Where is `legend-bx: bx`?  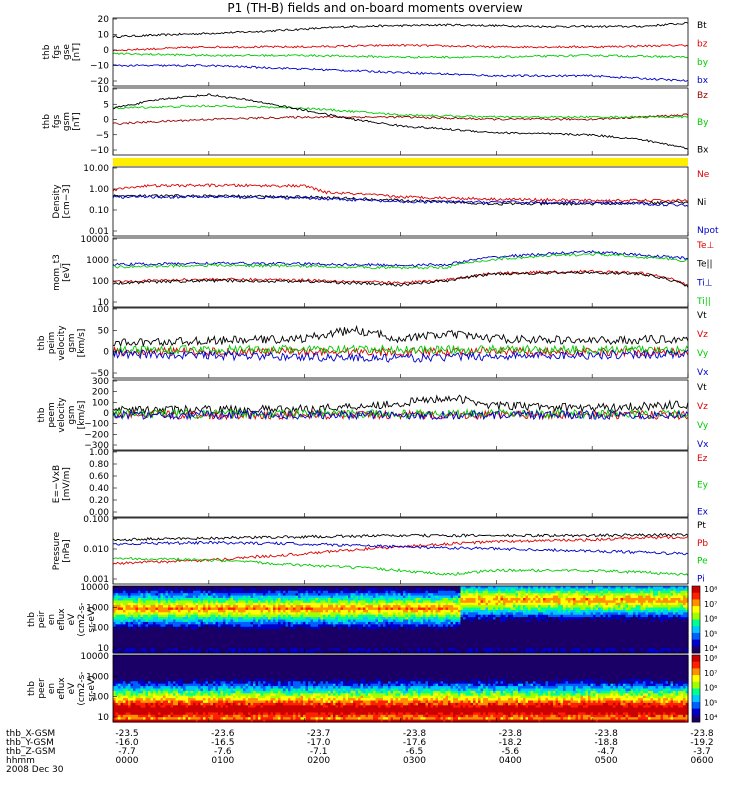 legend-bx: bx is located at coordinates (703, 81).